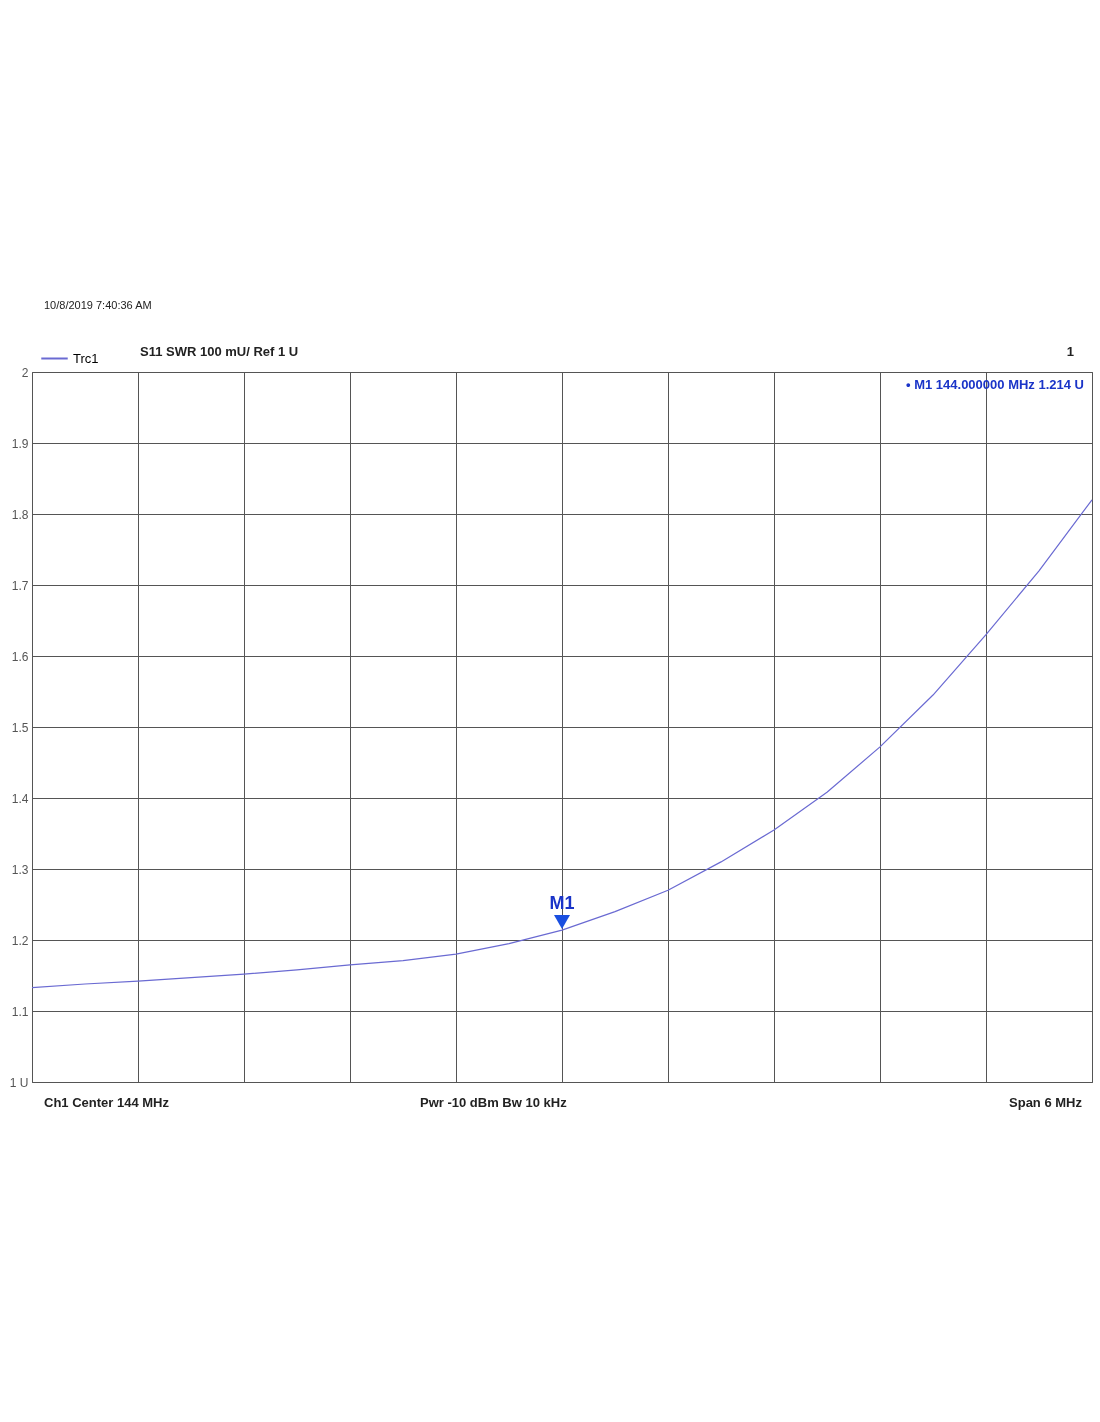 The height and width of the screenshot is (1422, 1100). I want to click on text: 1, so click(1070, 351).